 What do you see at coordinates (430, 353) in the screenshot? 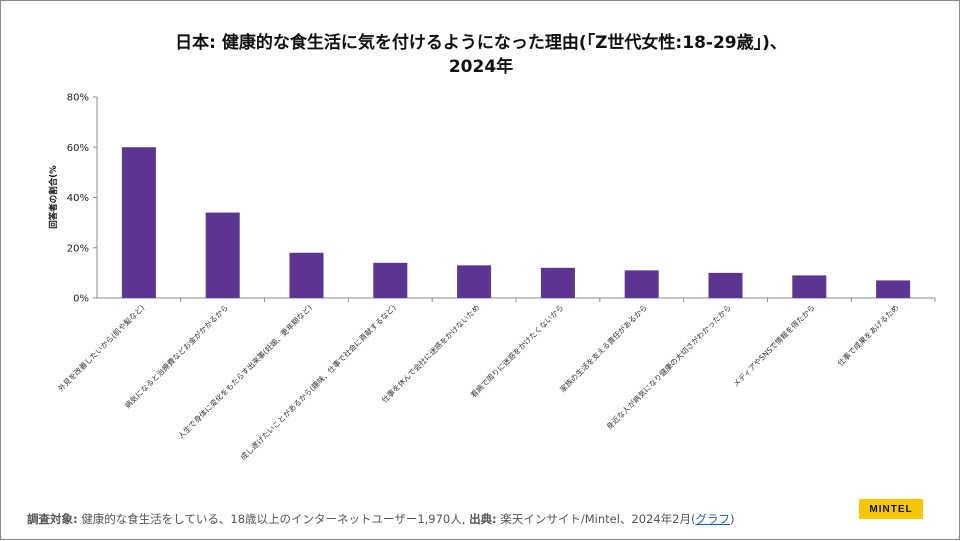
I see `x-category-label: 仕事を休んで会社に迷惑をかけないため` at bounding box center [430, 353].